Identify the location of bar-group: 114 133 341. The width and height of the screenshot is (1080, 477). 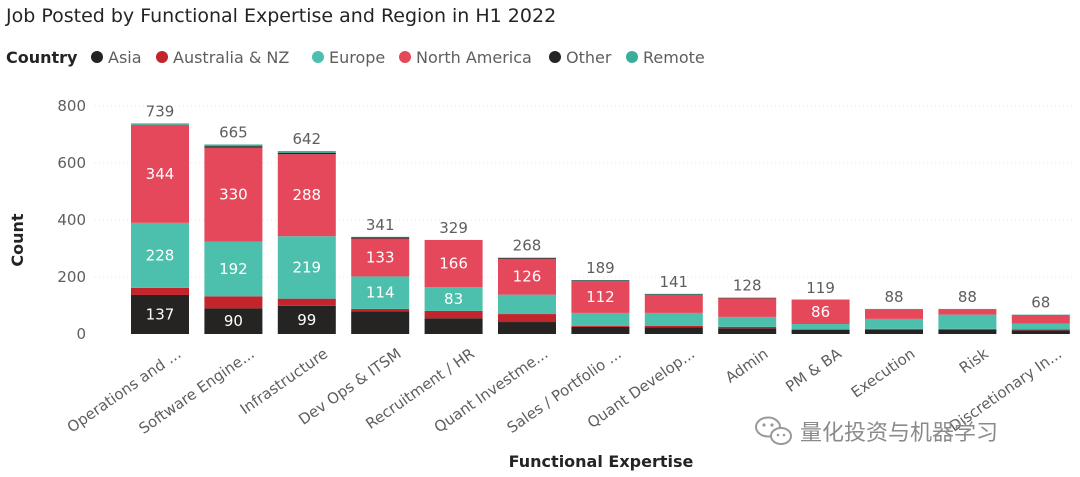
(380, 275).